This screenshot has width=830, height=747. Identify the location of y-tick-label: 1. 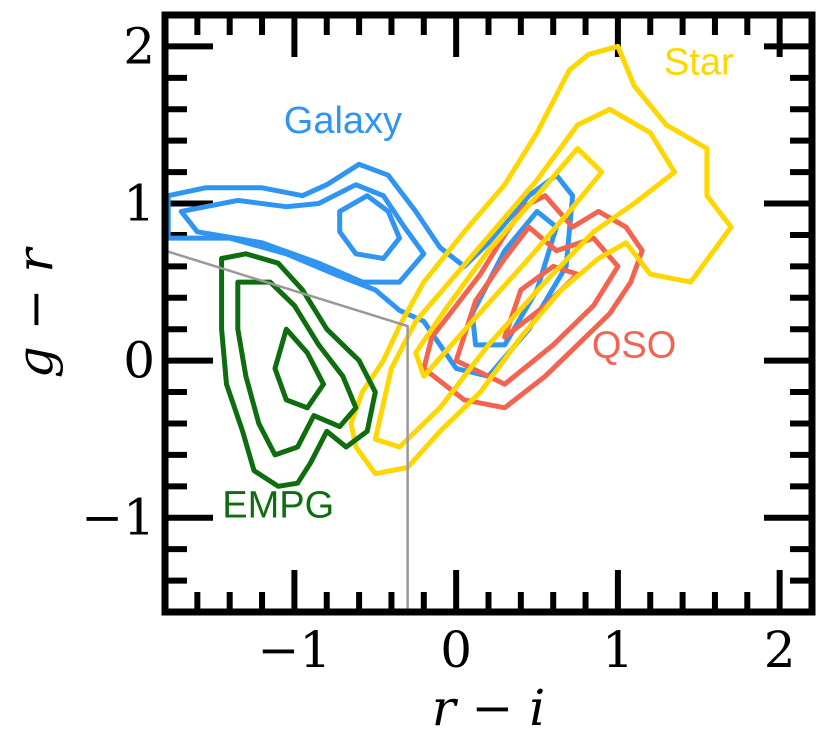
(139, 204).